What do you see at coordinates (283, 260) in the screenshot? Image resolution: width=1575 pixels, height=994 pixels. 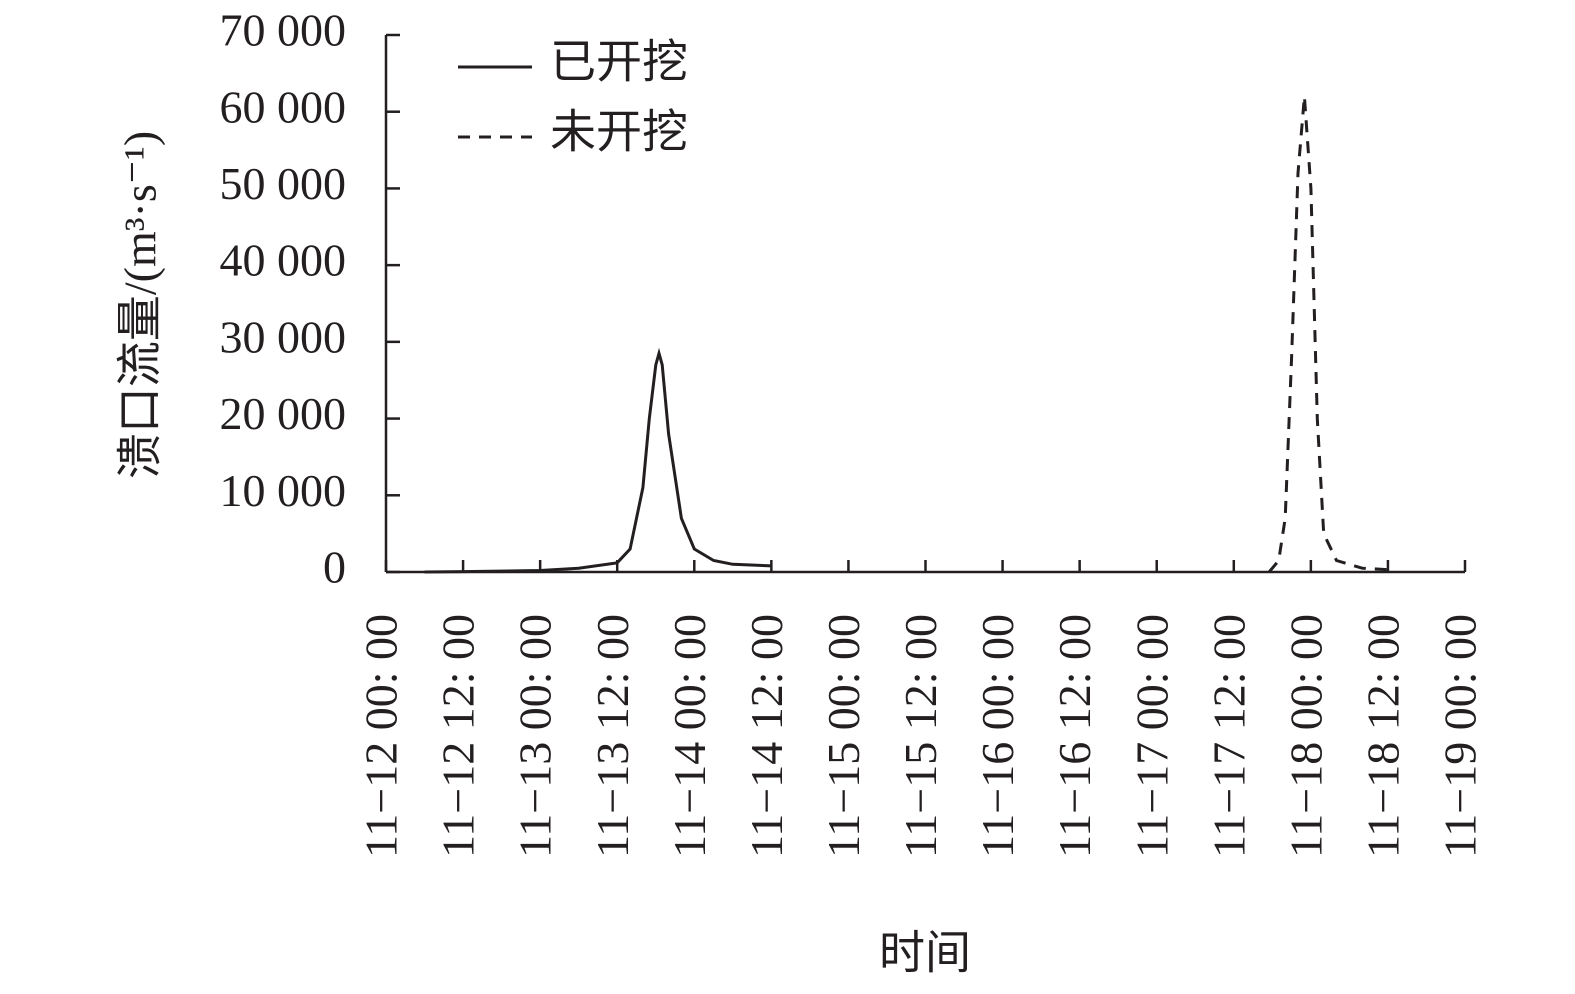 I see `y-tick-label: 40 000` at bounding box center [283, 260].